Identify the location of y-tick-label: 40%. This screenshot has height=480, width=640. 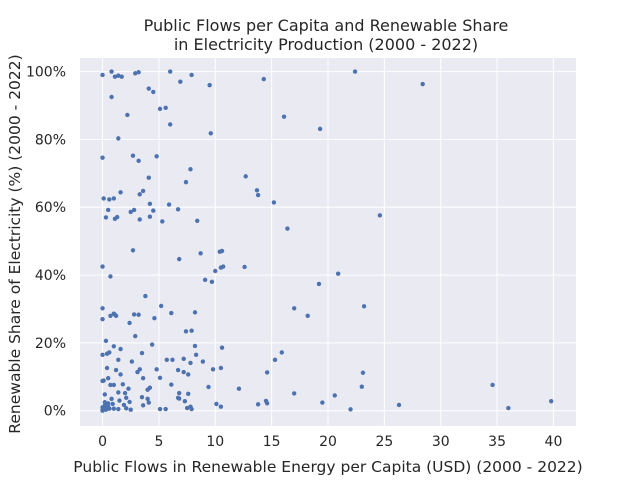
(50, 276).